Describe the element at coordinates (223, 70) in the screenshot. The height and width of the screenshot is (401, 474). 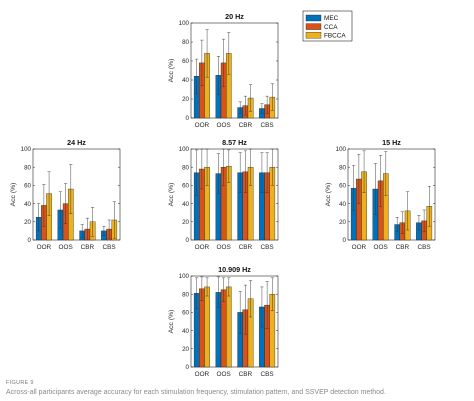
I see `chart-panel: 0 20 40 60 80 100 20 Hz Acc (%) OOR OOS CBR CBS` at that location.